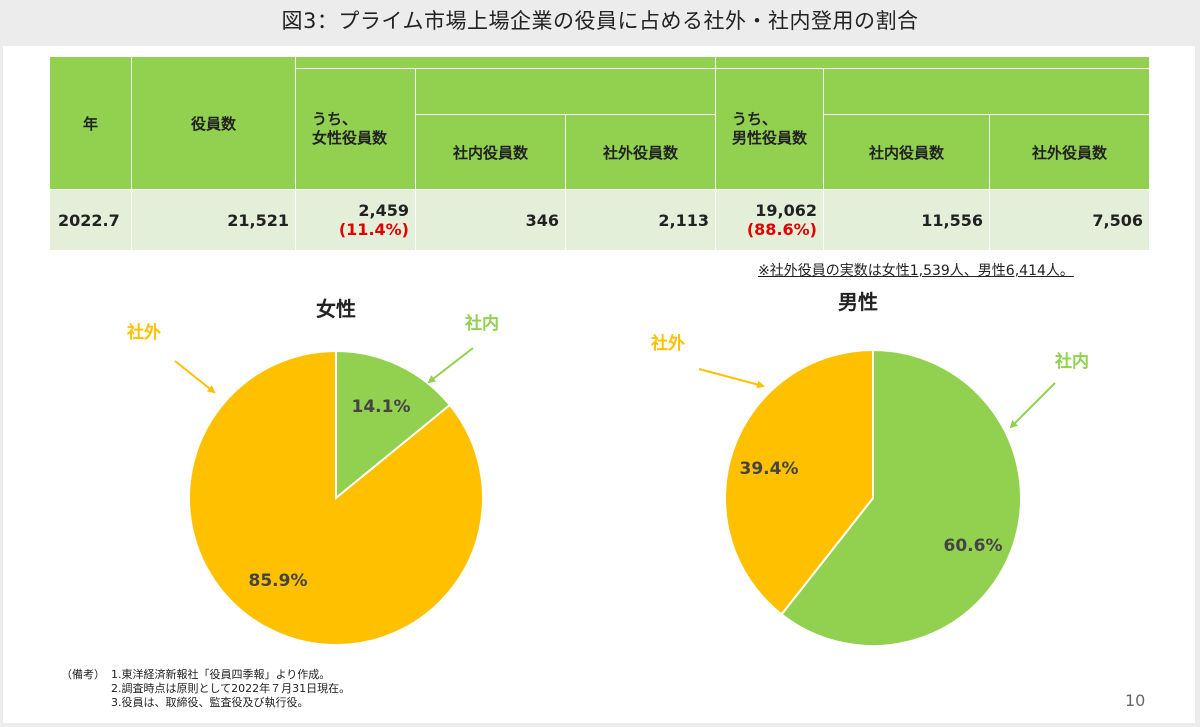 The height and width of the screenshot is (727, 1200). I want to click on male-outside-legend-label: 社外, so click(667, 343).